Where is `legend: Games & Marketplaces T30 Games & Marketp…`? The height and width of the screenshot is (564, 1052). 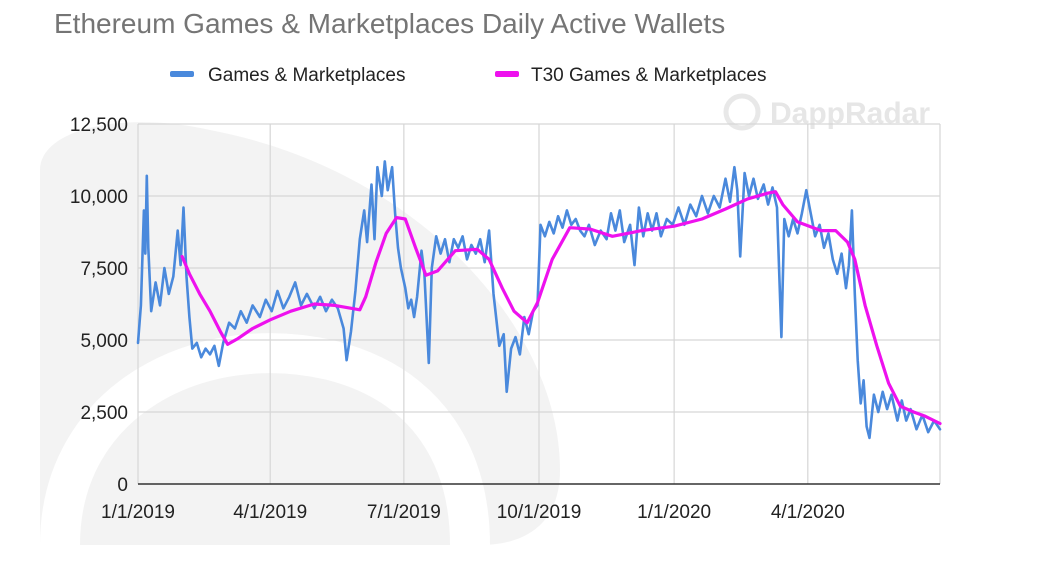 legend: Games & Marketplaces T30 Games & Marketp… is located at coordinates (468, 75).